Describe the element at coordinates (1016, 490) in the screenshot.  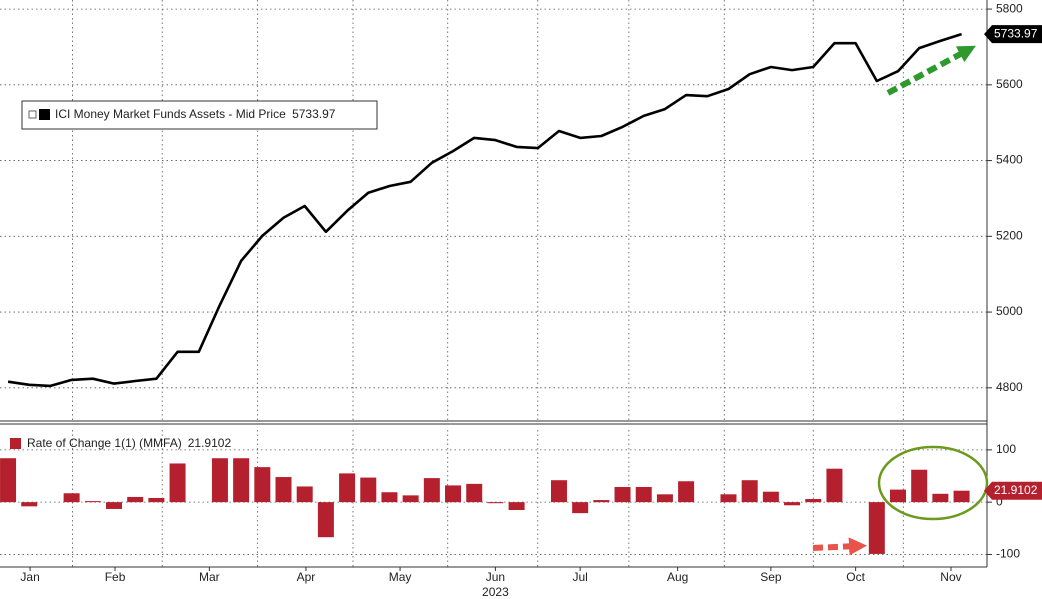
I see `last-value-label: 21.9102` at that location.